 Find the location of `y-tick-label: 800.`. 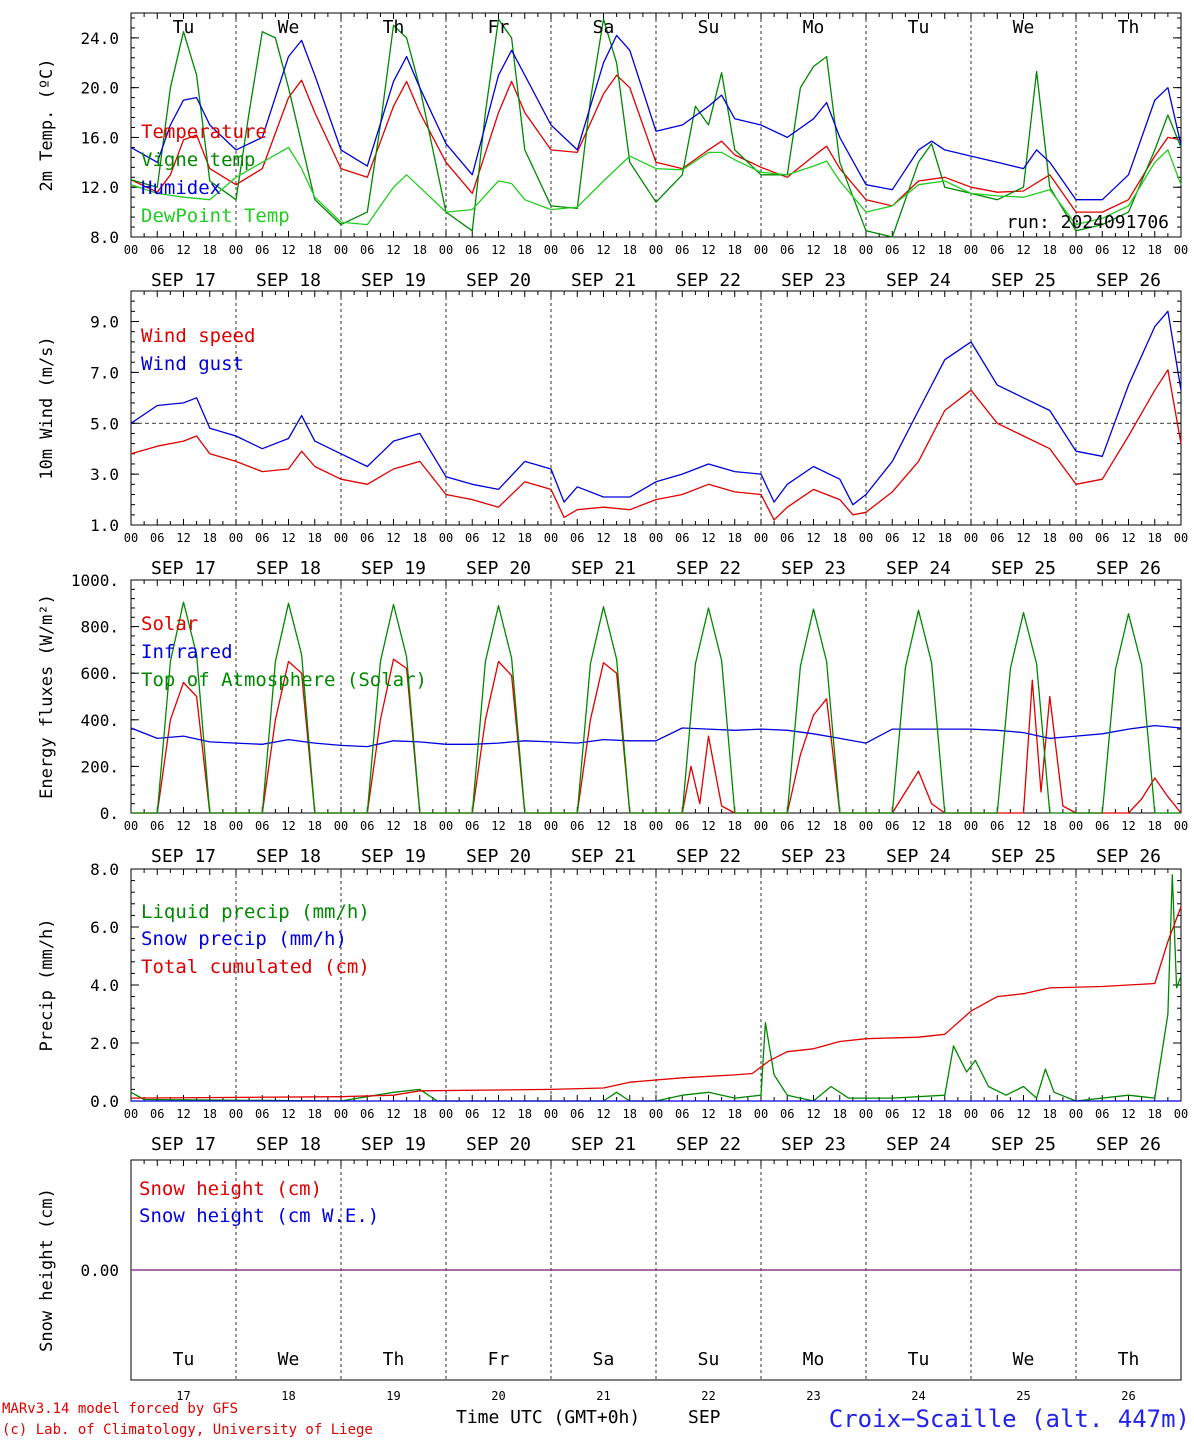

y-tick-label: 800. is located at coordinates (99, 627).